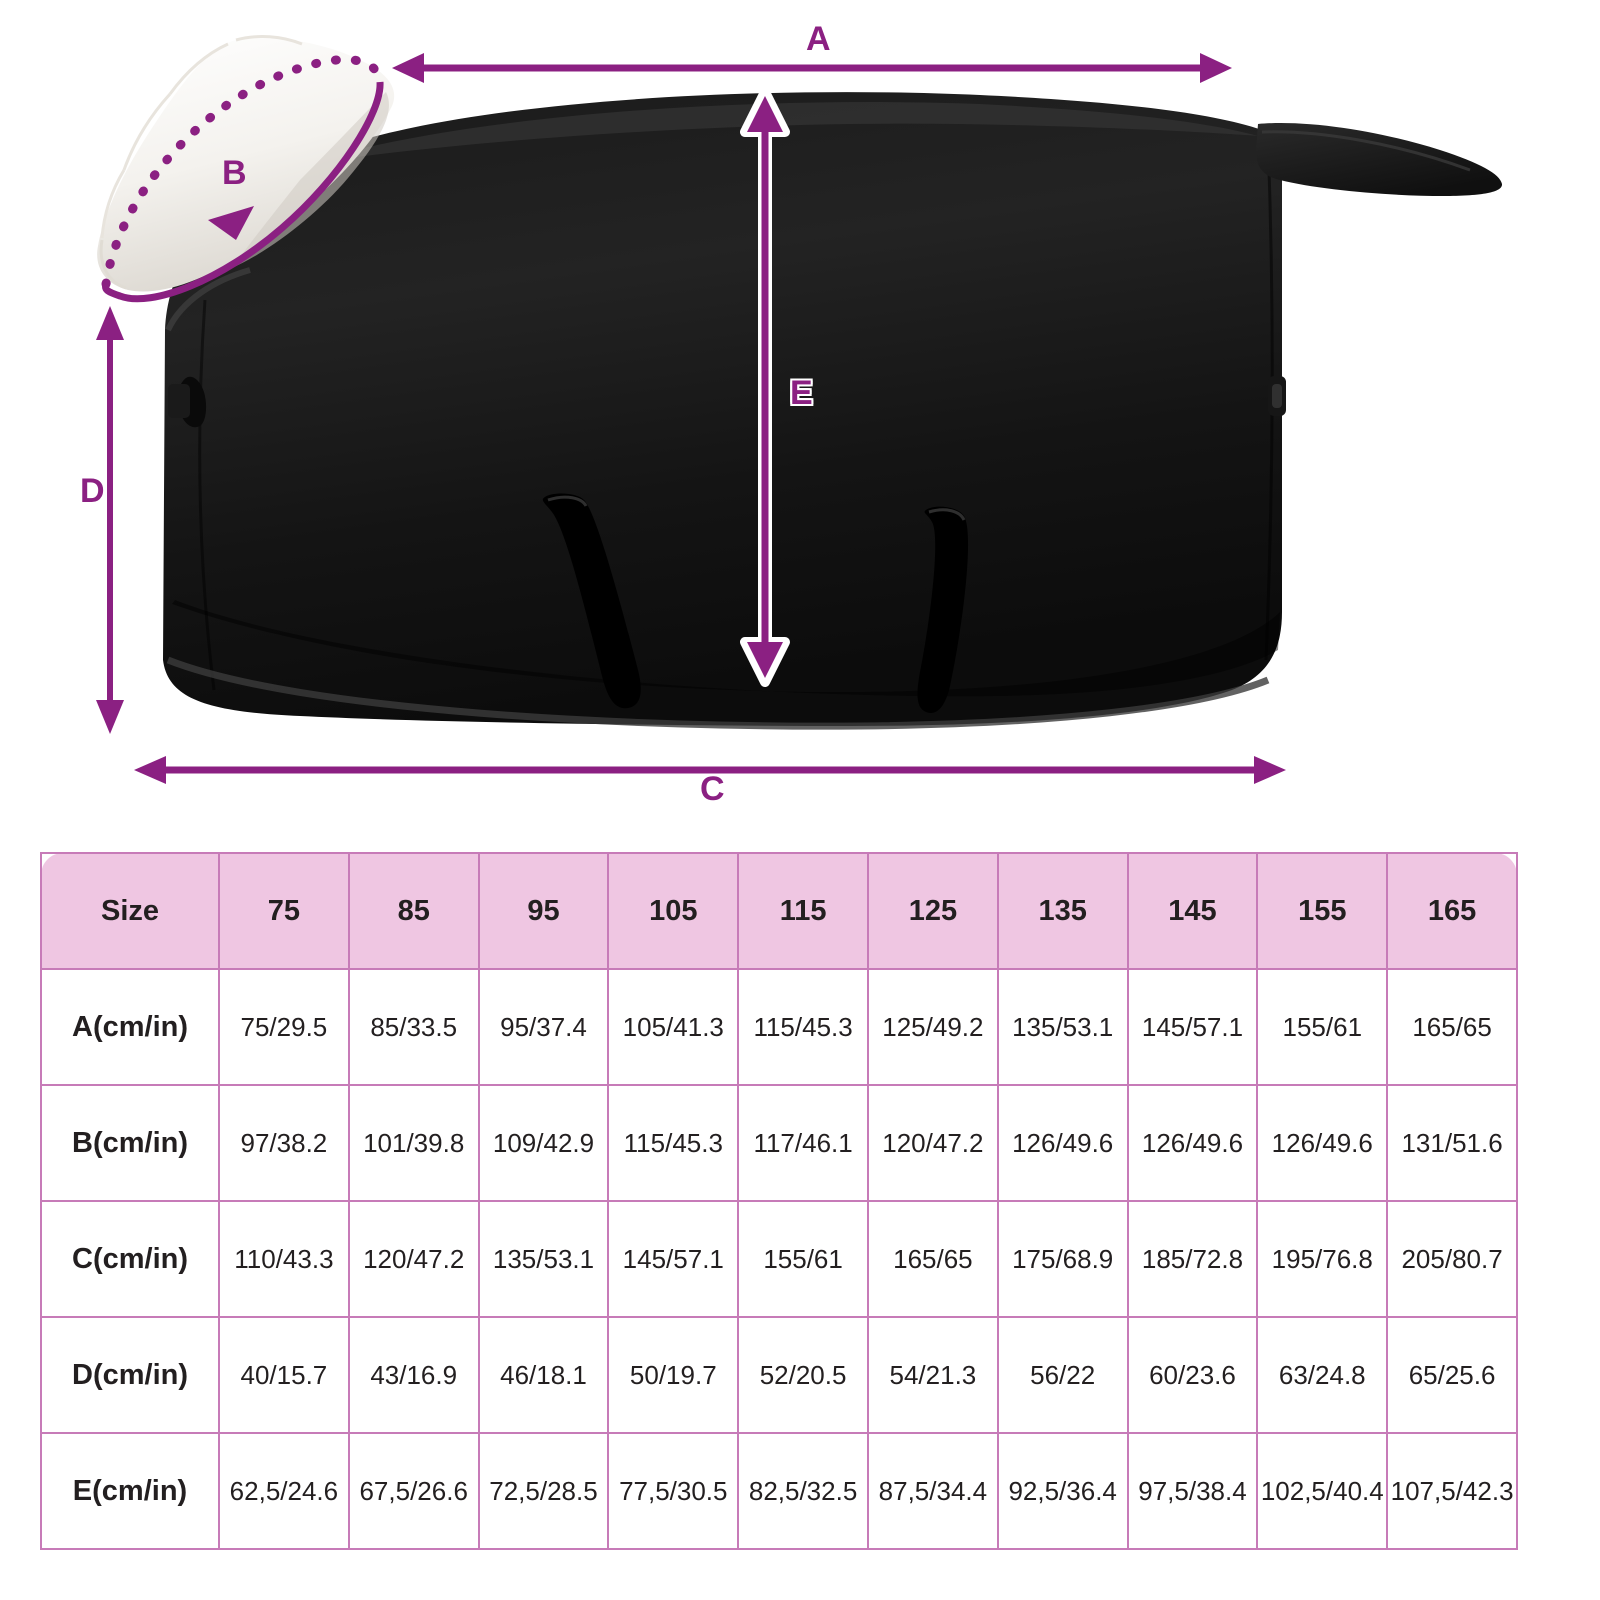 This screenshot has width=1600, height=1600. Describe the element at coordinates (1062, 1491) in the screenshot. I see `cell-e-135: 92,5/36.4` at that location.